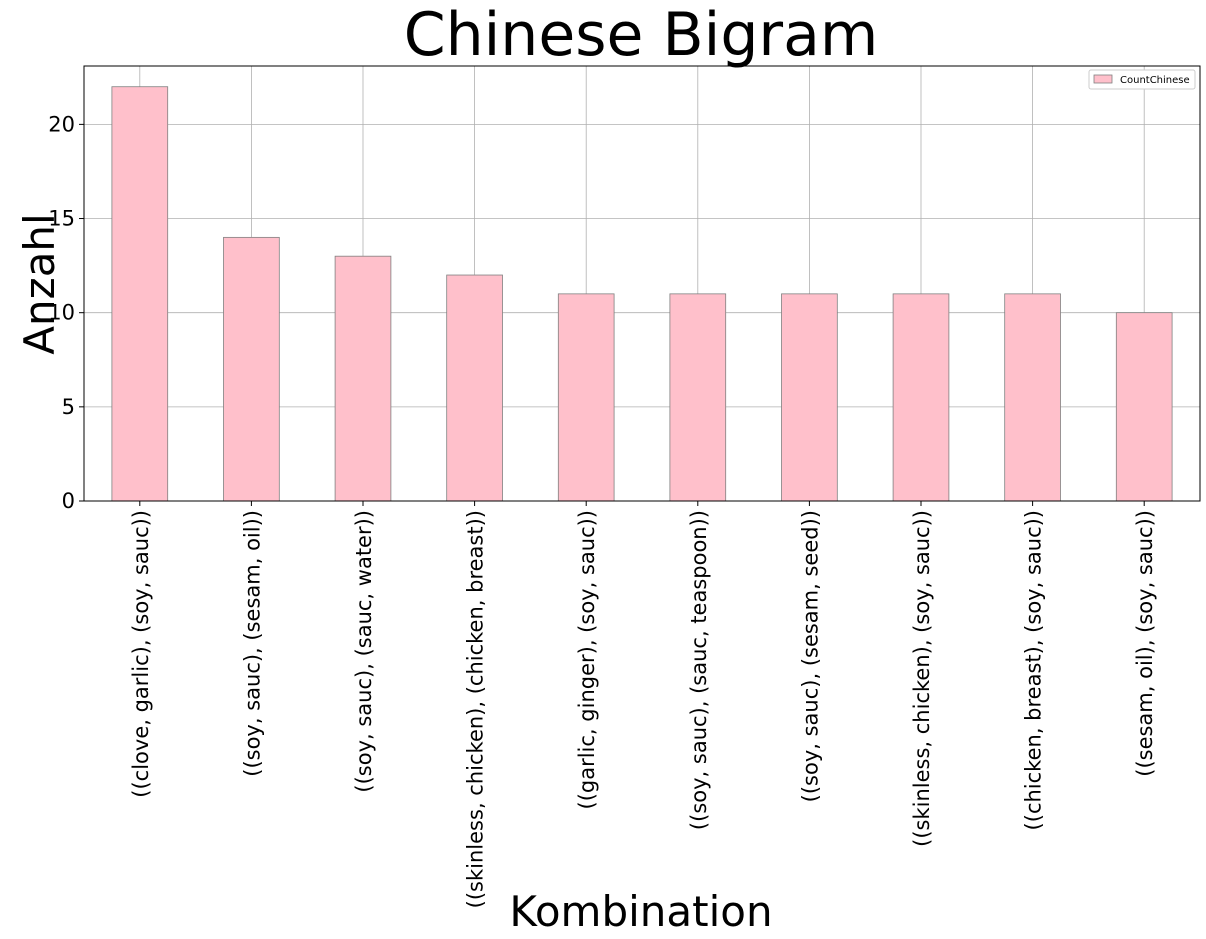 Image resolution: width=1206 pixels, height=939 pixels. What do you see at coordinates (699, 670) in the screenshot?
I see `x-tick-label: ((soy, sauc), (sauc, teaspoon))` at bounding box center [699, 670].